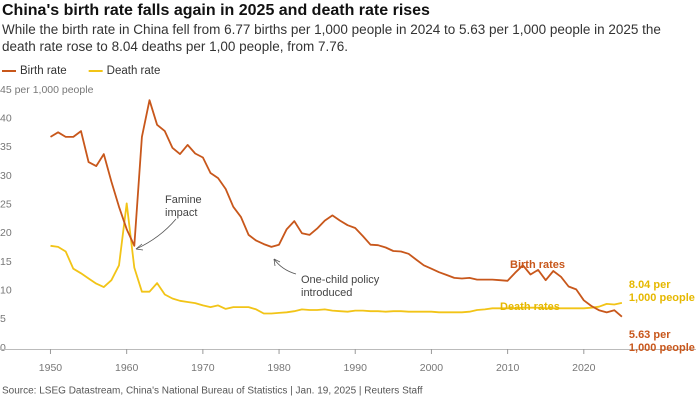  Describe the element at coordinates (127, 368) in the screenshot. I see `x-tick-label: 1960` at that location.